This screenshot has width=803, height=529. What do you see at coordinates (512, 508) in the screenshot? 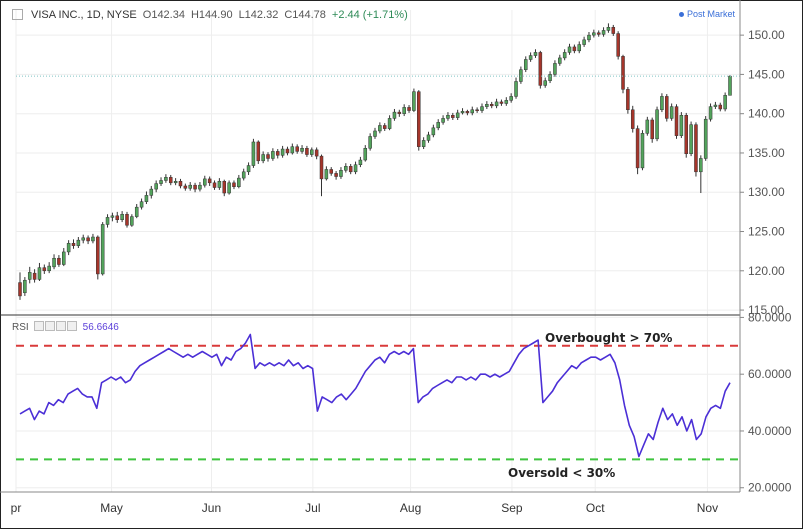
I see `month-tick-label: Sep` at bounding box center [512, 508].